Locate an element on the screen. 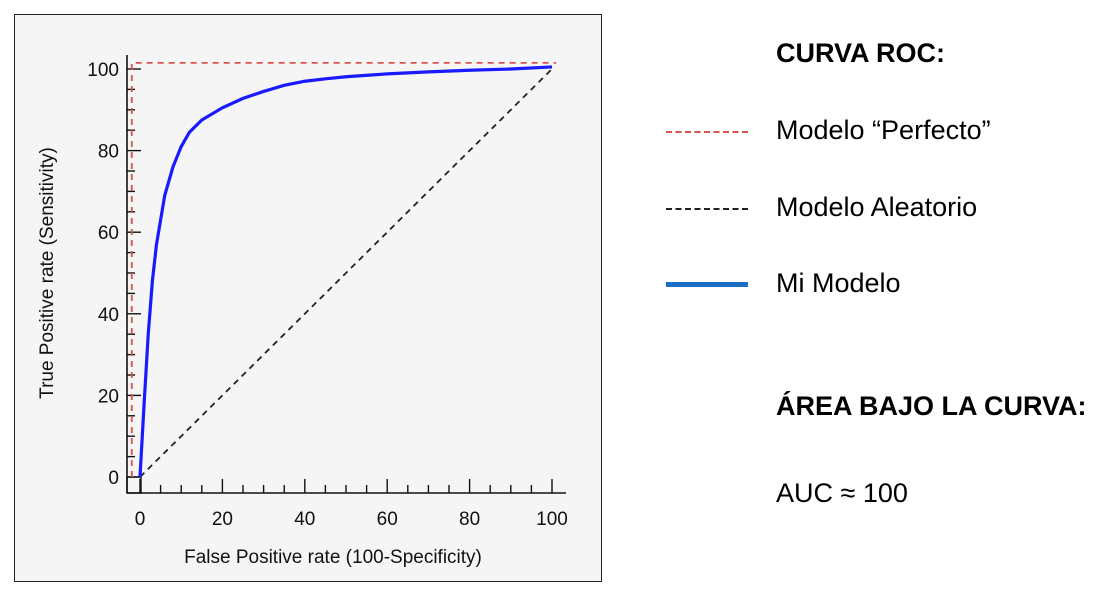  legend-label-my-model: Mi Modelo is located at coordinates (838, 283).